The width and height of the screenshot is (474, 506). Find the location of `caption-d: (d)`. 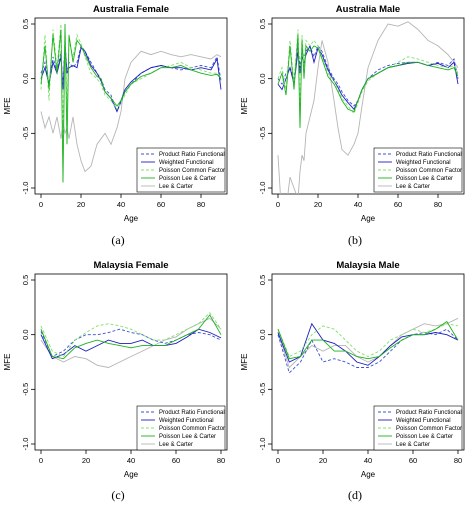

caption-d: (d) is located at coordinates (355, 495).